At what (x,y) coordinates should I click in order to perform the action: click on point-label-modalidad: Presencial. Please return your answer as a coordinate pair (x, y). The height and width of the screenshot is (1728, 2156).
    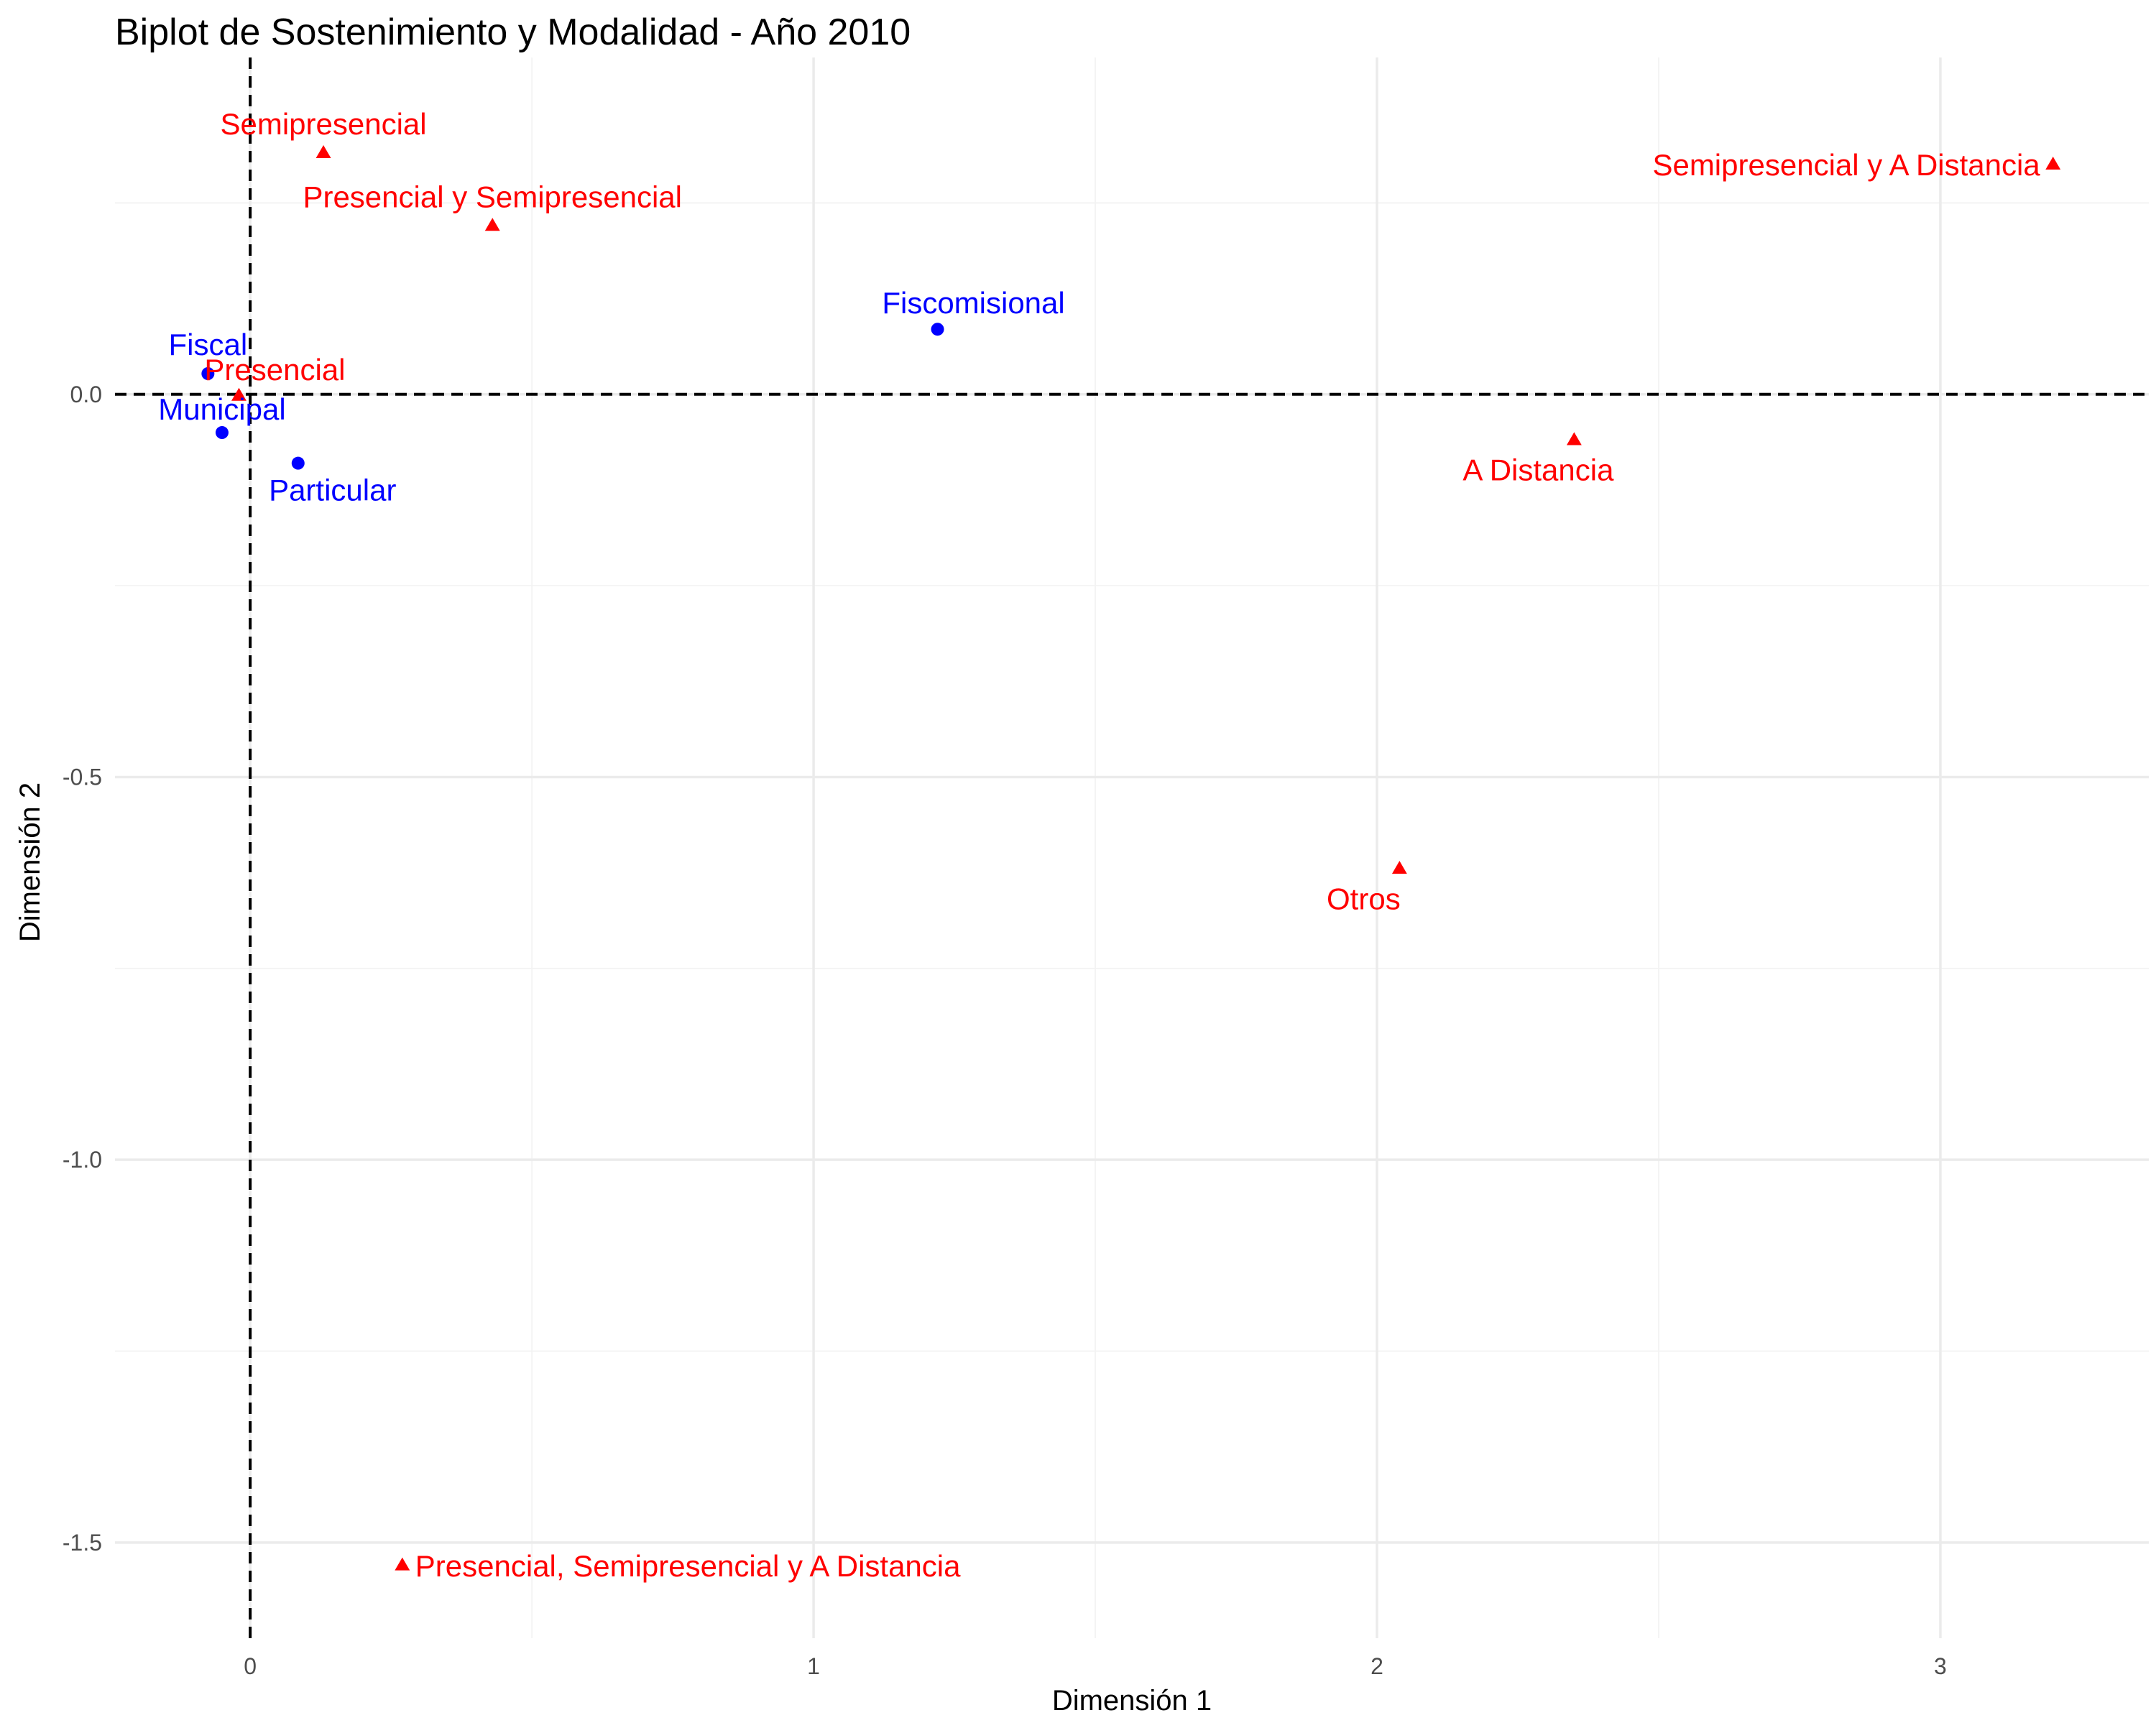
    Looking at the image, I should click on (274, 370).